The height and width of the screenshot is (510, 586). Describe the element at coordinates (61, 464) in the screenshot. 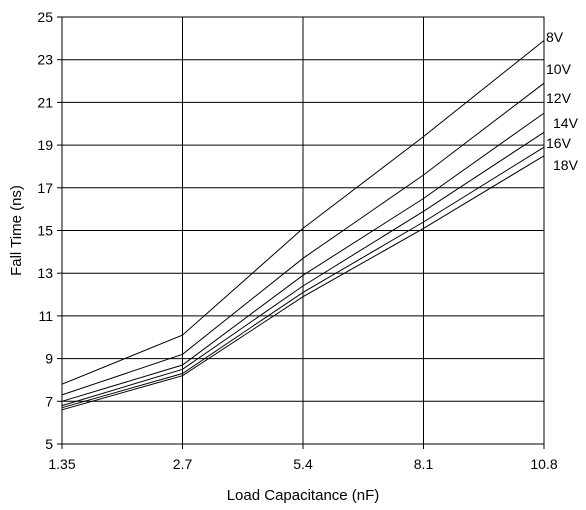

I see `x-tick-label: 1.35` at that location.